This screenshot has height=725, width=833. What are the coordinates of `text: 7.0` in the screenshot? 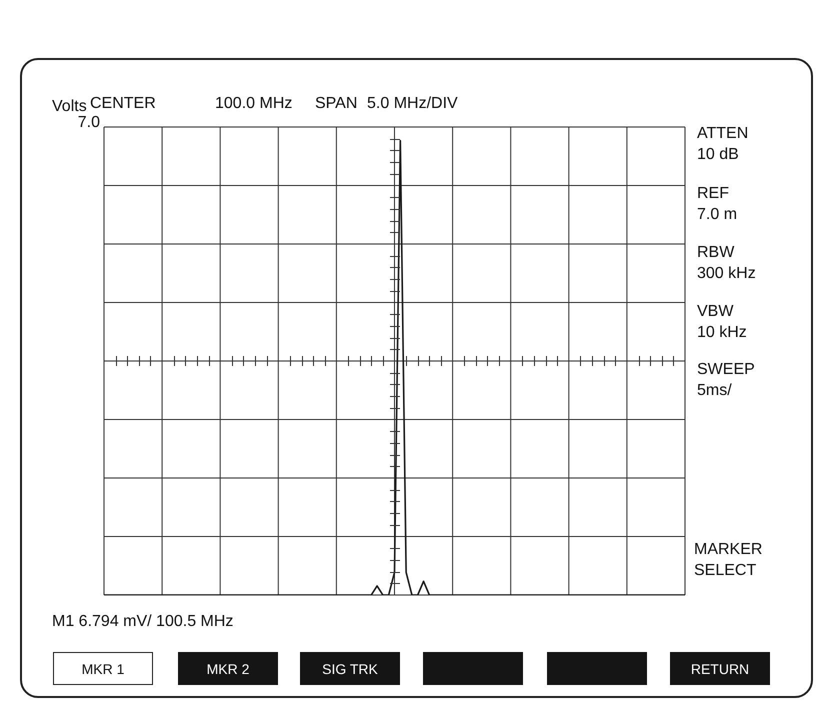 It's located at (89, 123).